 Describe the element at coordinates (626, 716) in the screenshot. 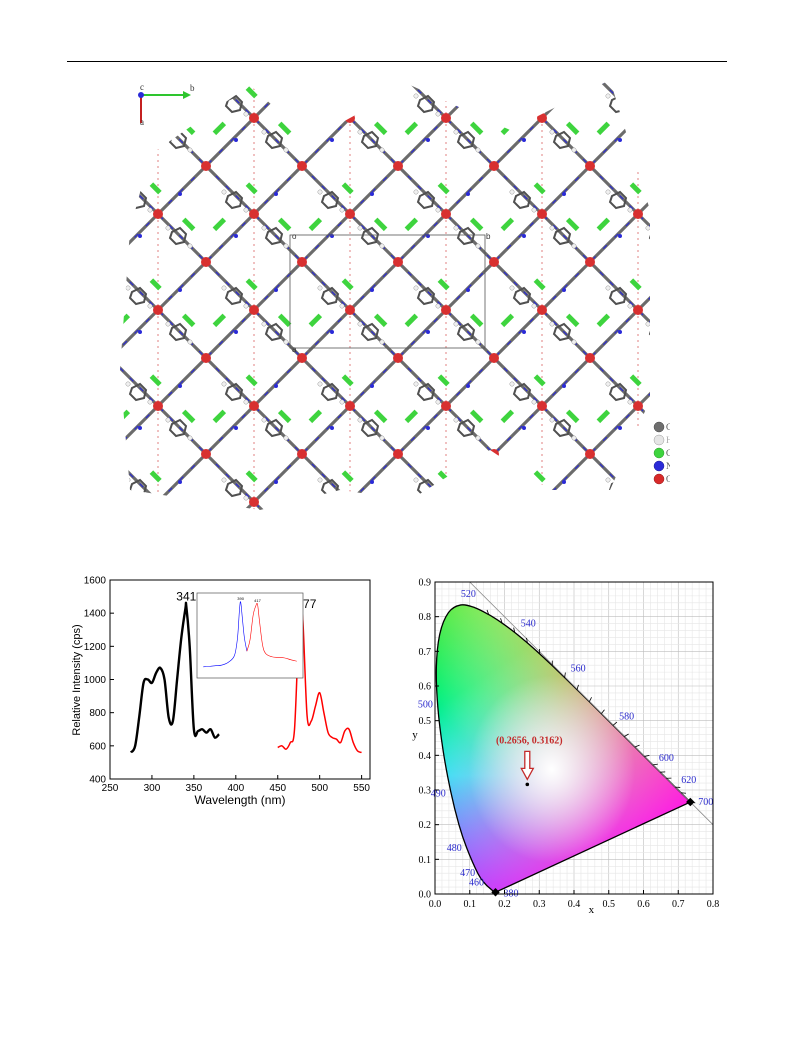

I see `wavelength-label: 580` at that location.